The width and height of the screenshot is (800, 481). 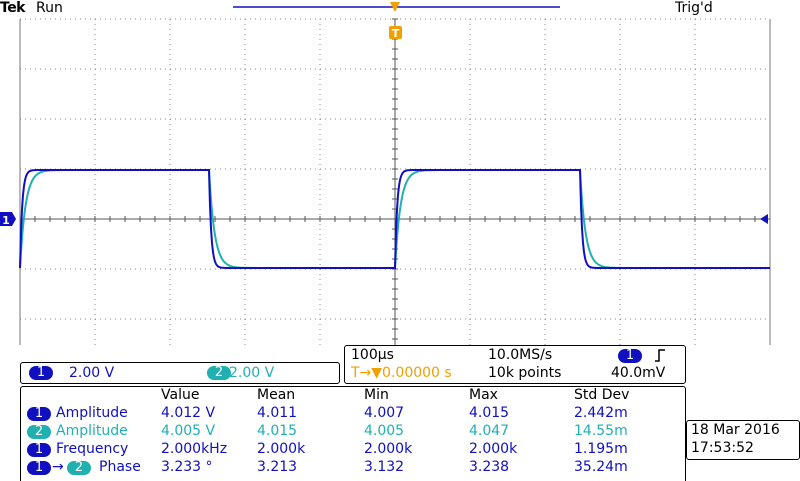 What do you see at coordinates (602, 395) in the screenshot?
I see `column-header-stddev: Std Dev` at bounding box center [602, 395].